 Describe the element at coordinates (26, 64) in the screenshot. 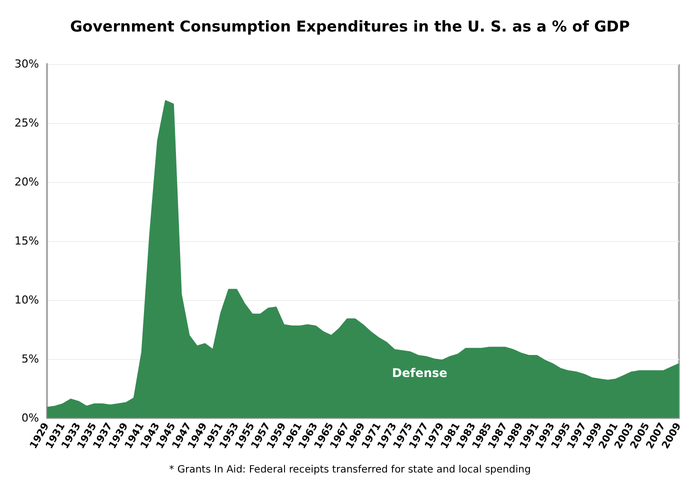

I see `y-tick-label: 30%` at that location.